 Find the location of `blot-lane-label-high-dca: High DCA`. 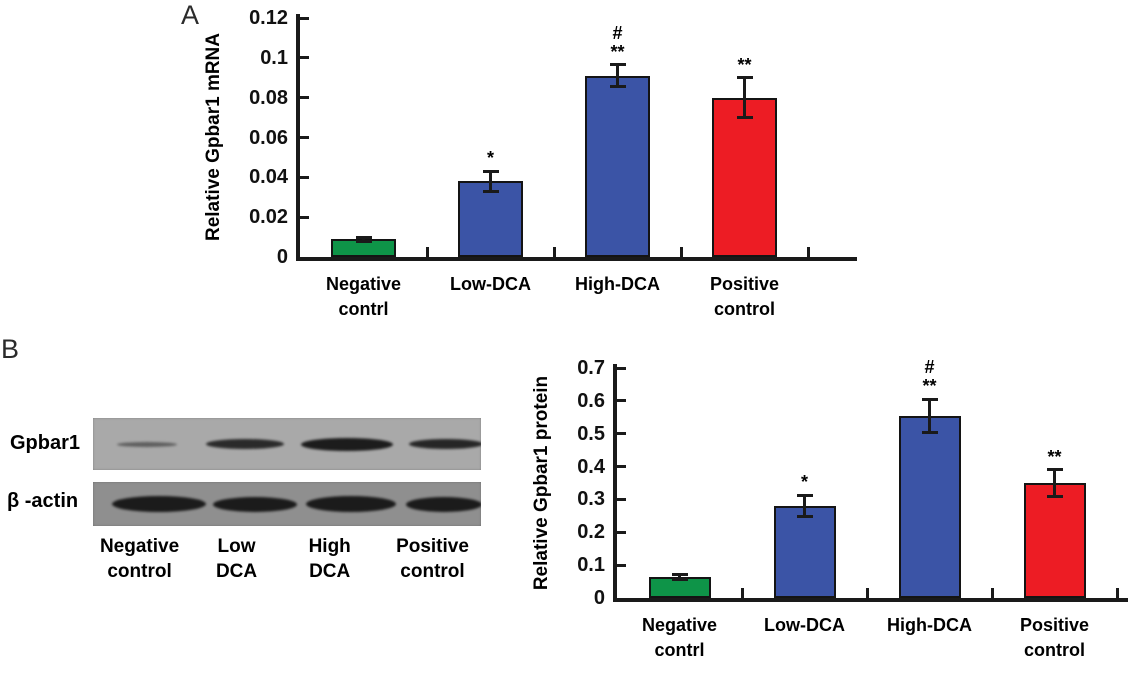

blot-lane-label-high-dca: High DCA is located at coordinates (329, 559).